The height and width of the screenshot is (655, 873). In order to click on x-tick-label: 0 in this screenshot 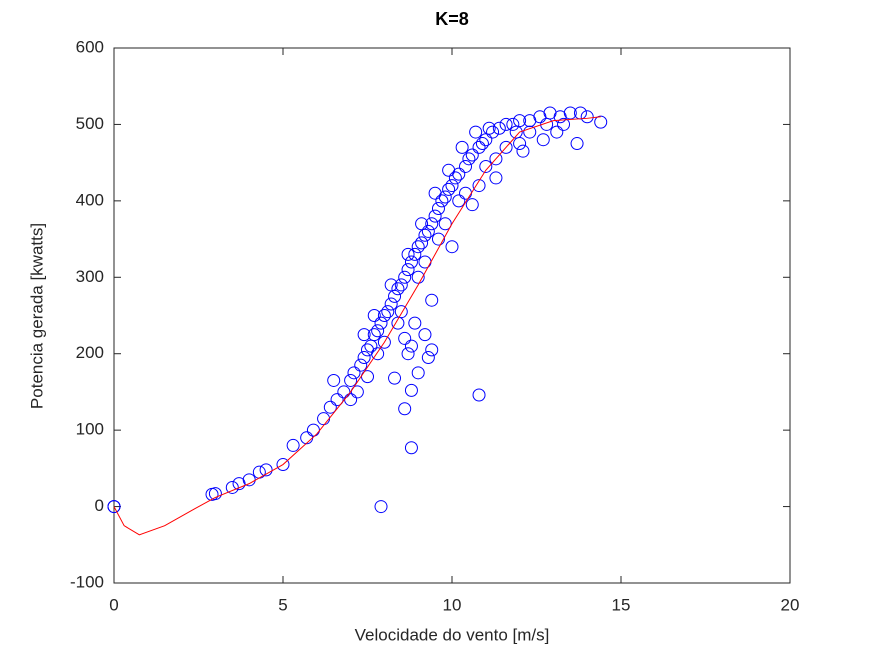, I will do `click(113, 604)`.